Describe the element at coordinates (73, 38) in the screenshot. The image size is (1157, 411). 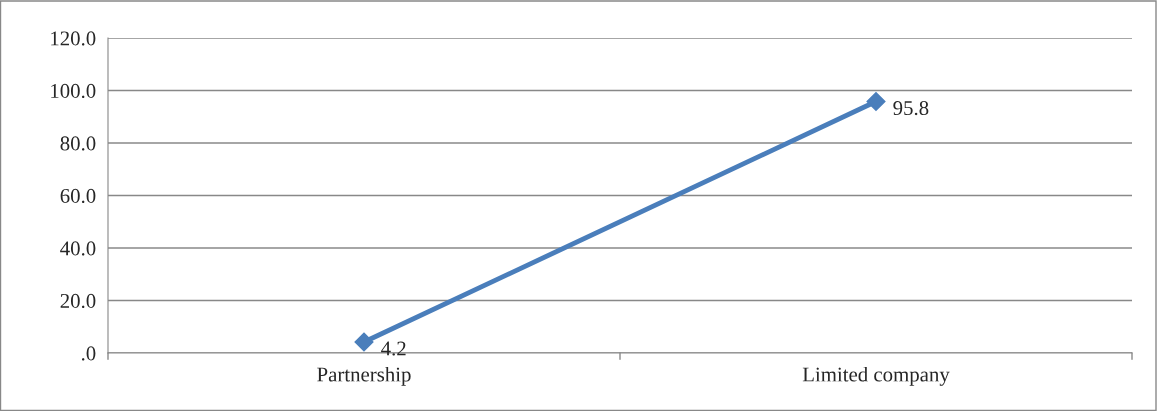
I see `y-tick-label: 120.0` at that location.